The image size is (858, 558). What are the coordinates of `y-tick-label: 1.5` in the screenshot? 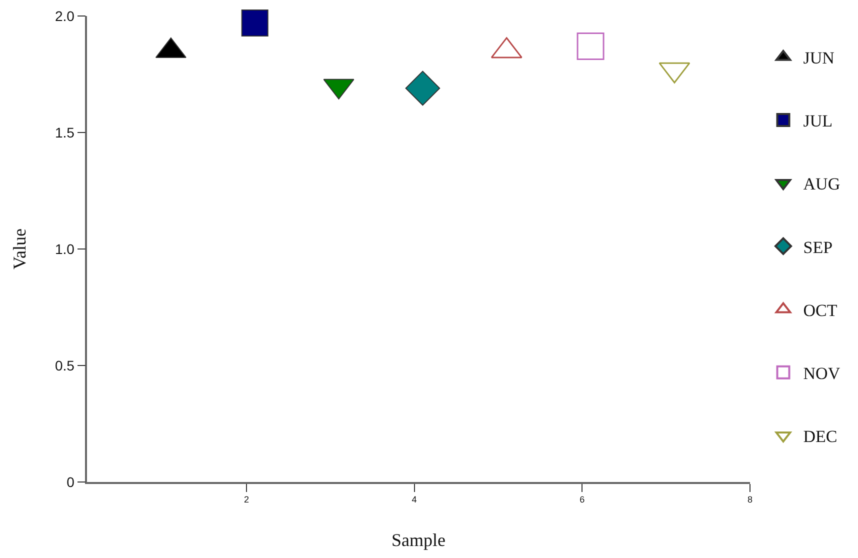 It's located at (64, 132).